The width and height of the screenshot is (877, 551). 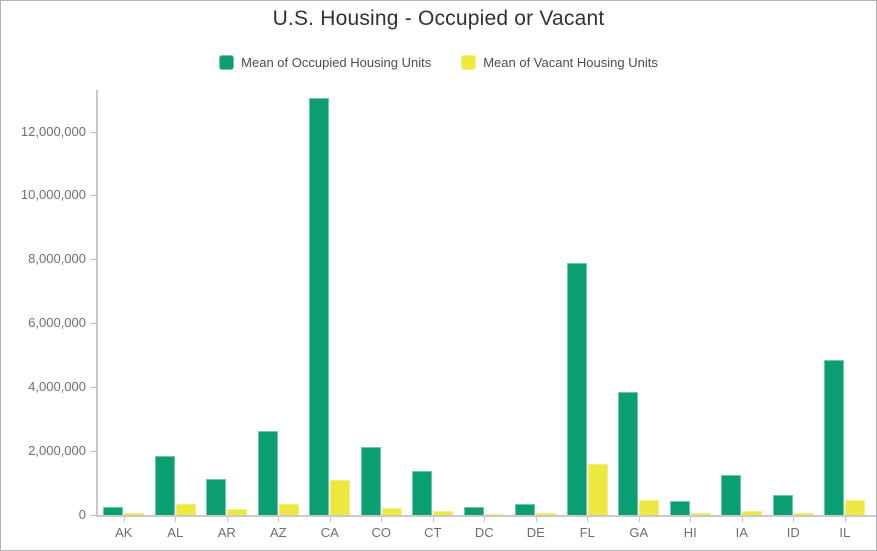 I want to click on bar-vacant-ID, so click(x=803, y=513).